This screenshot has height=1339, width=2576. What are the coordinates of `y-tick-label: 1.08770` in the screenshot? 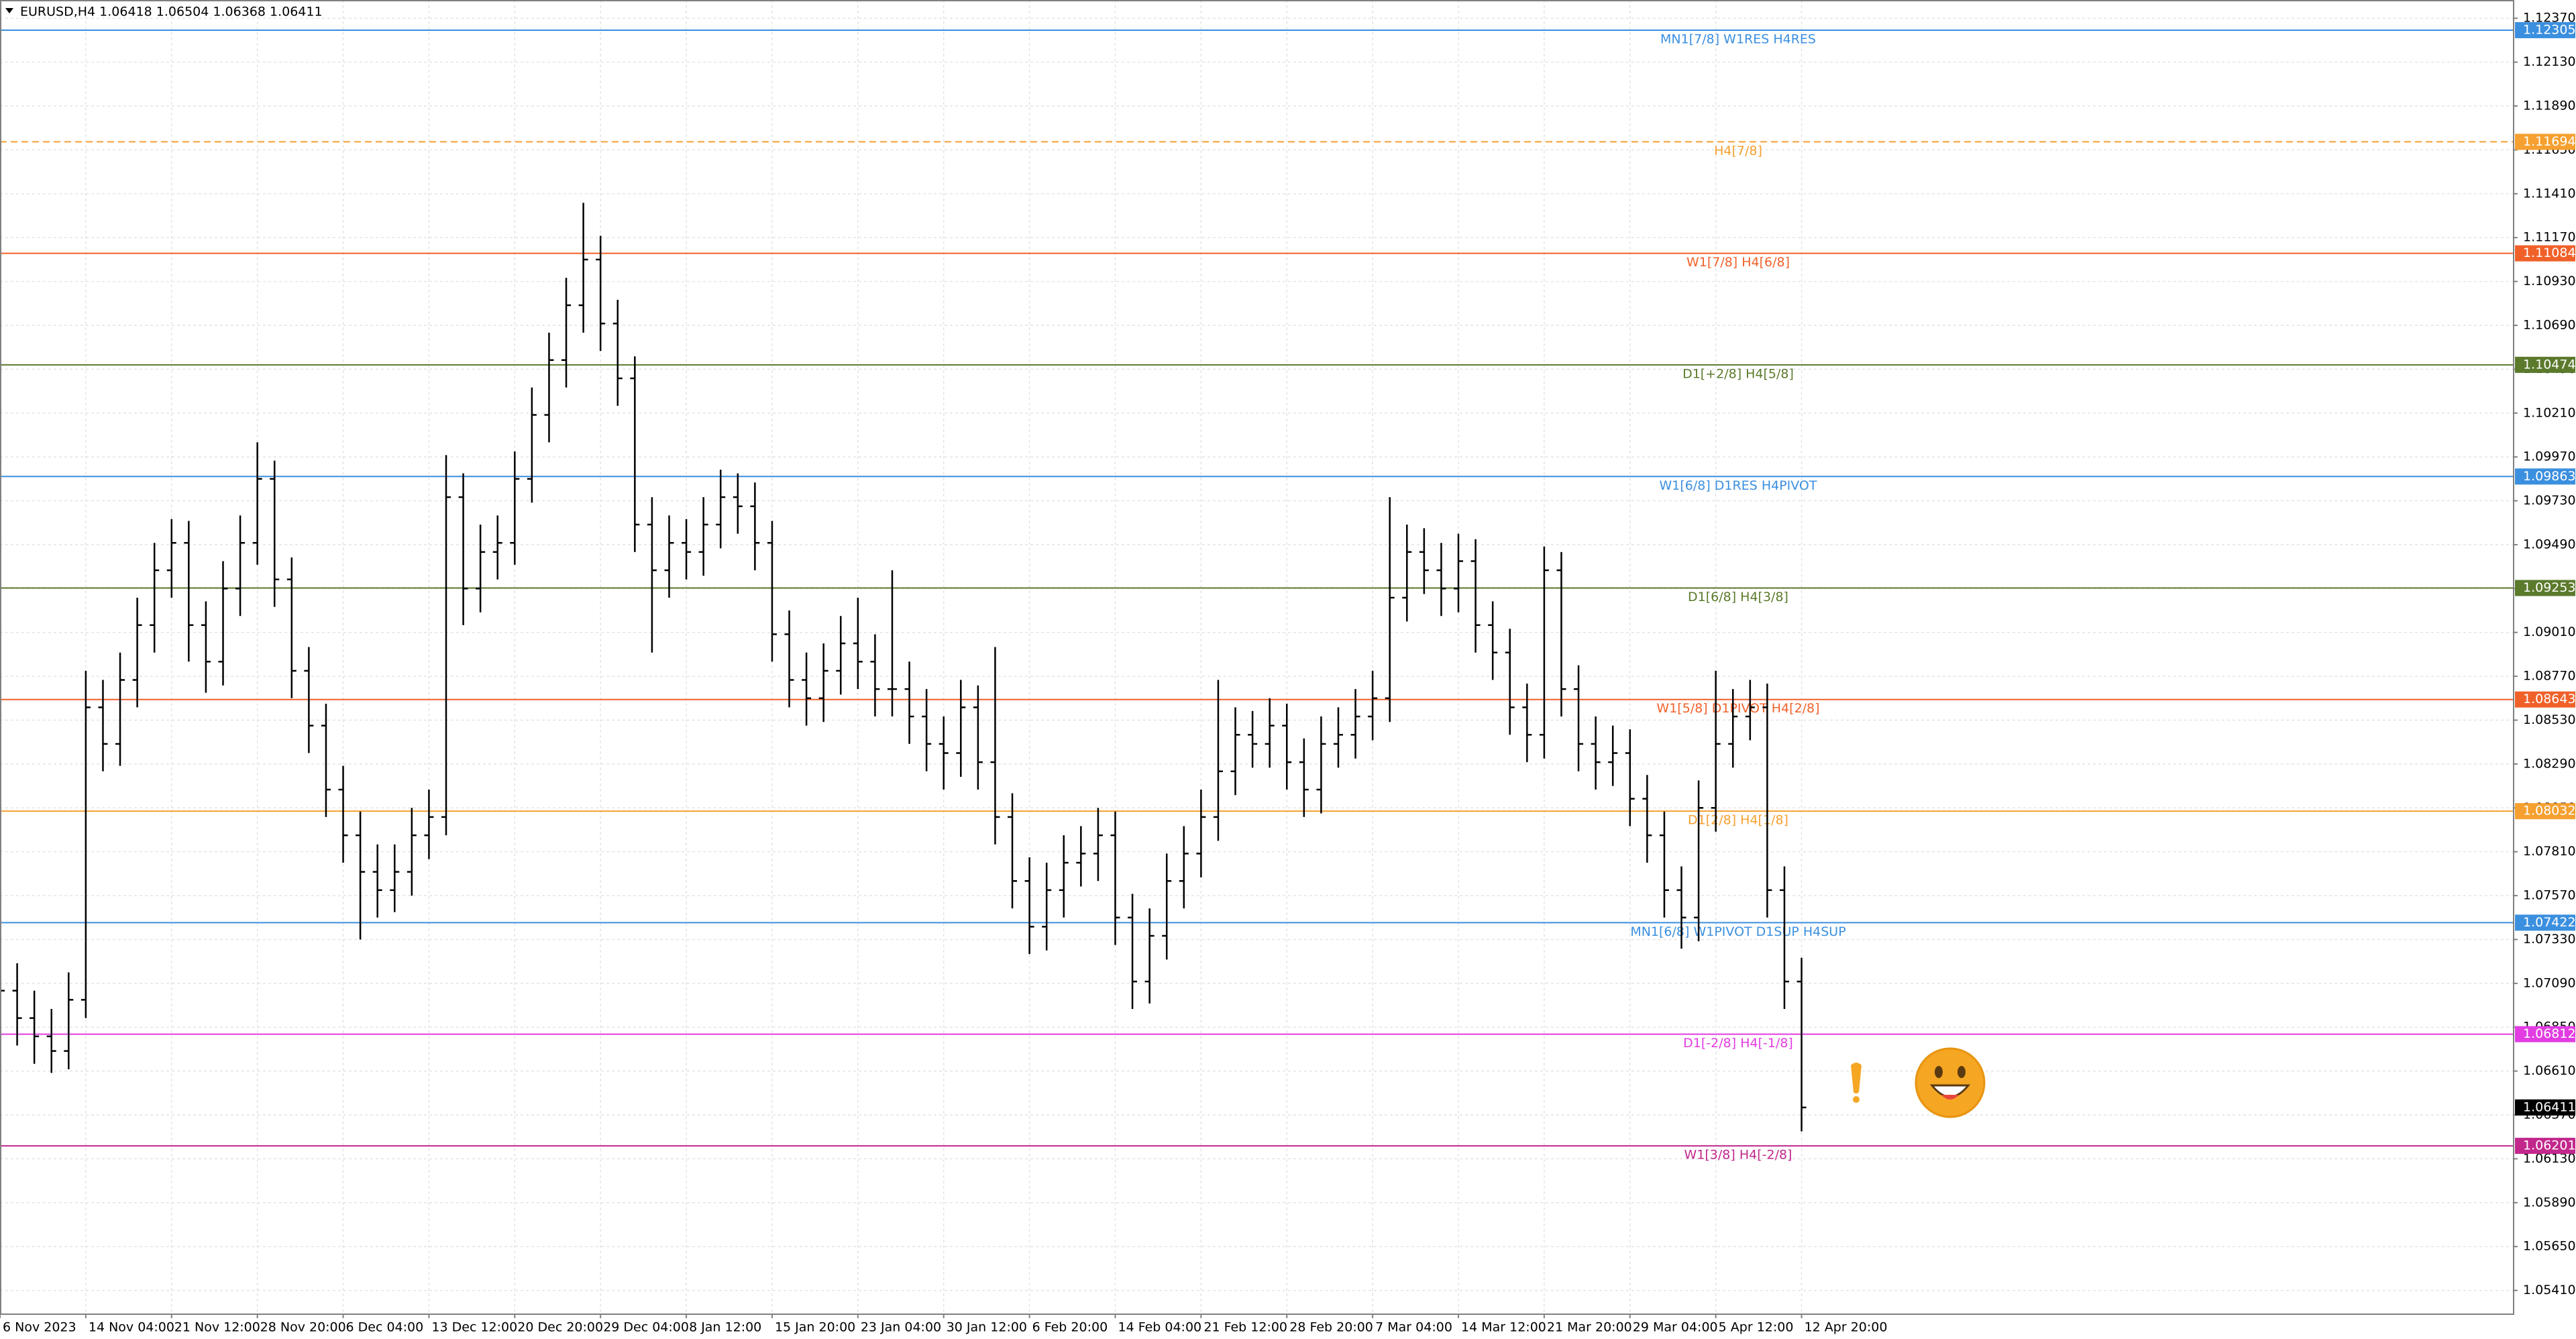 It's located at (2549, 676).